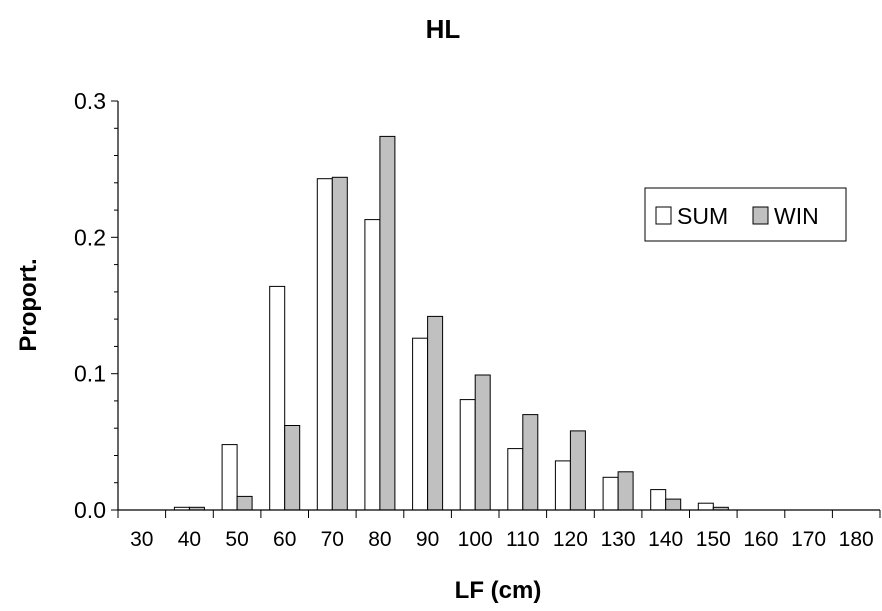 The width and height of the screenshot is (882, 611). I want to click on x-tick-label: 40, so click(189, 539).